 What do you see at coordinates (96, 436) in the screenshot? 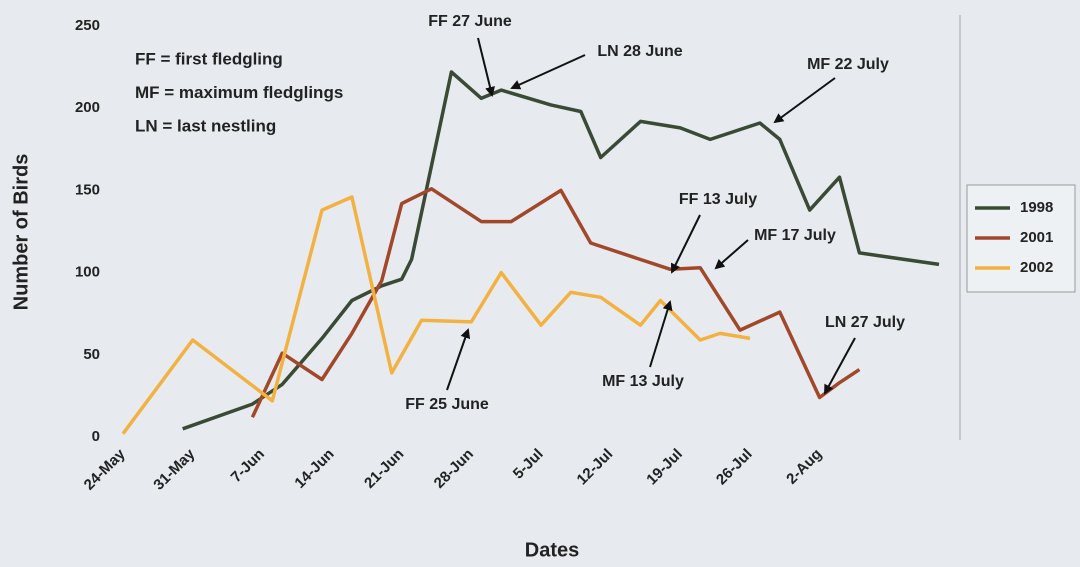
I see `y-tick-label: 0` at bounding box center [96, 436].